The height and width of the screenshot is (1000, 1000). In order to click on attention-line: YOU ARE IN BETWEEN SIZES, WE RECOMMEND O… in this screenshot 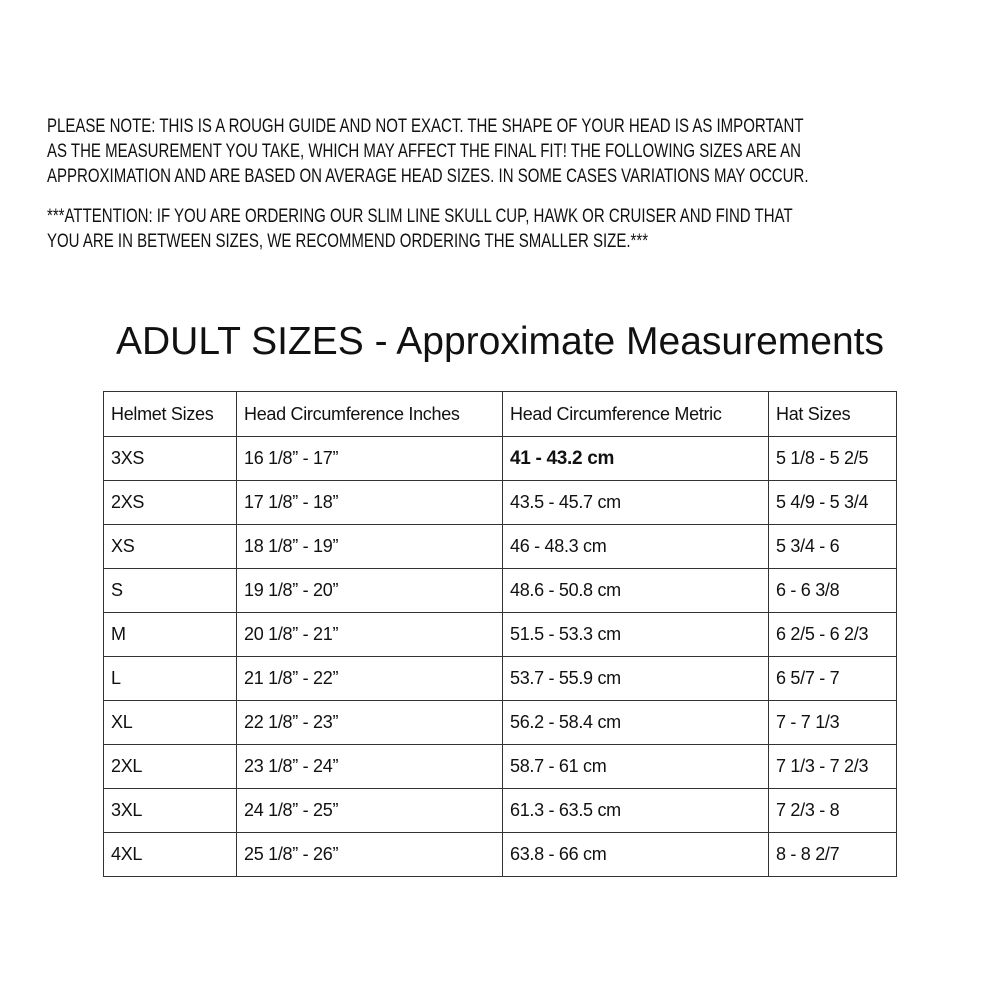, I will do `click(348, 241)`.